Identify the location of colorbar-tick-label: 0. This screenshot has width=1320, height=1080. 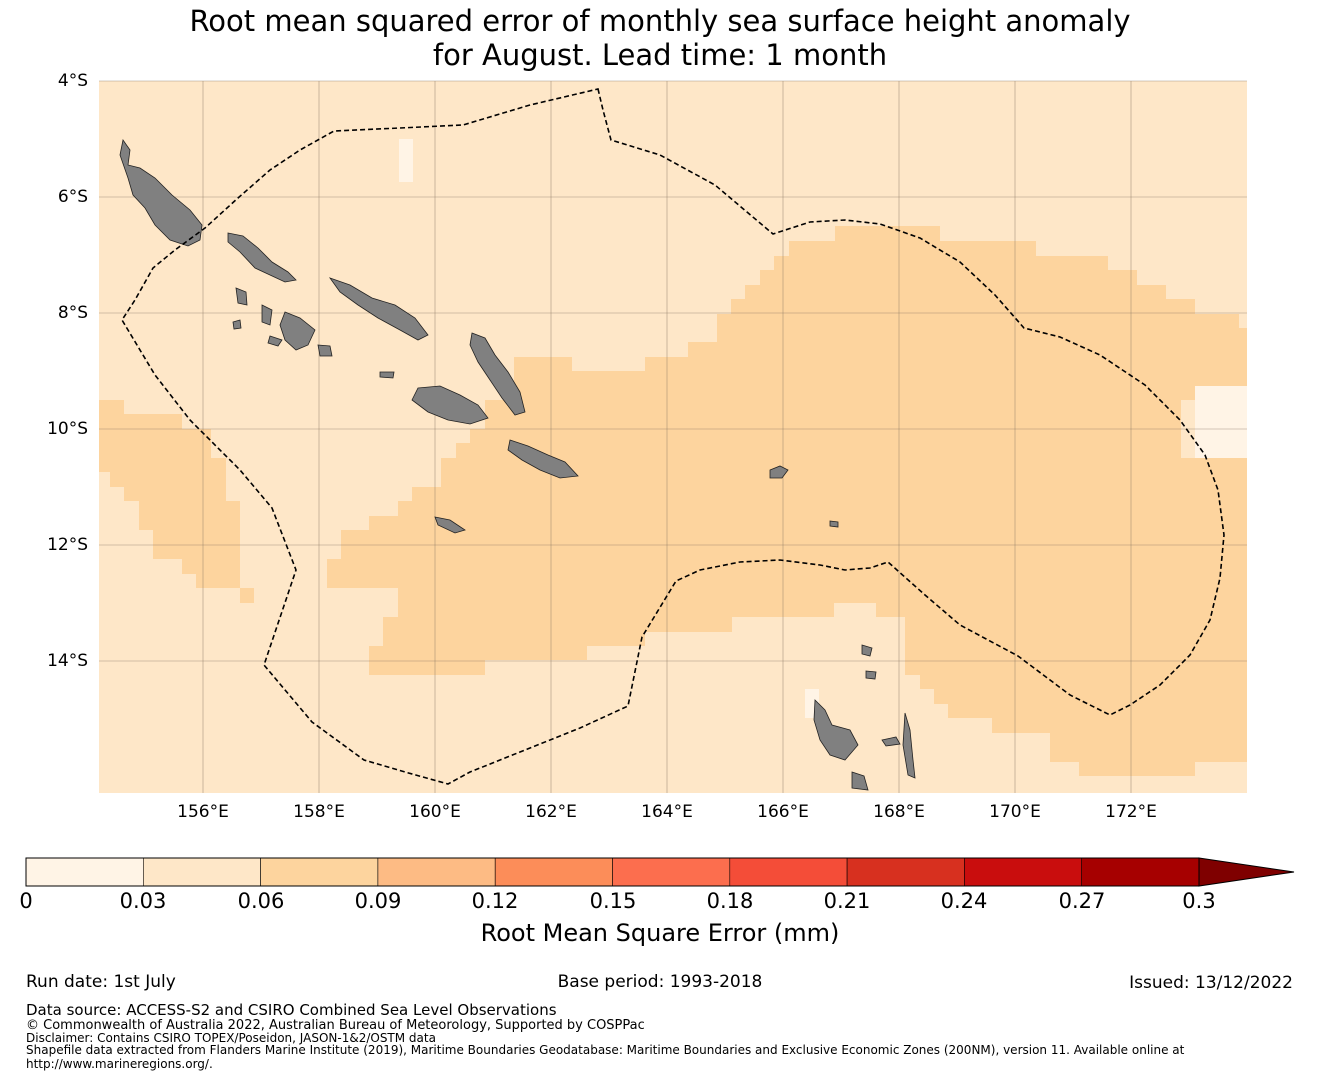
(26, 901).